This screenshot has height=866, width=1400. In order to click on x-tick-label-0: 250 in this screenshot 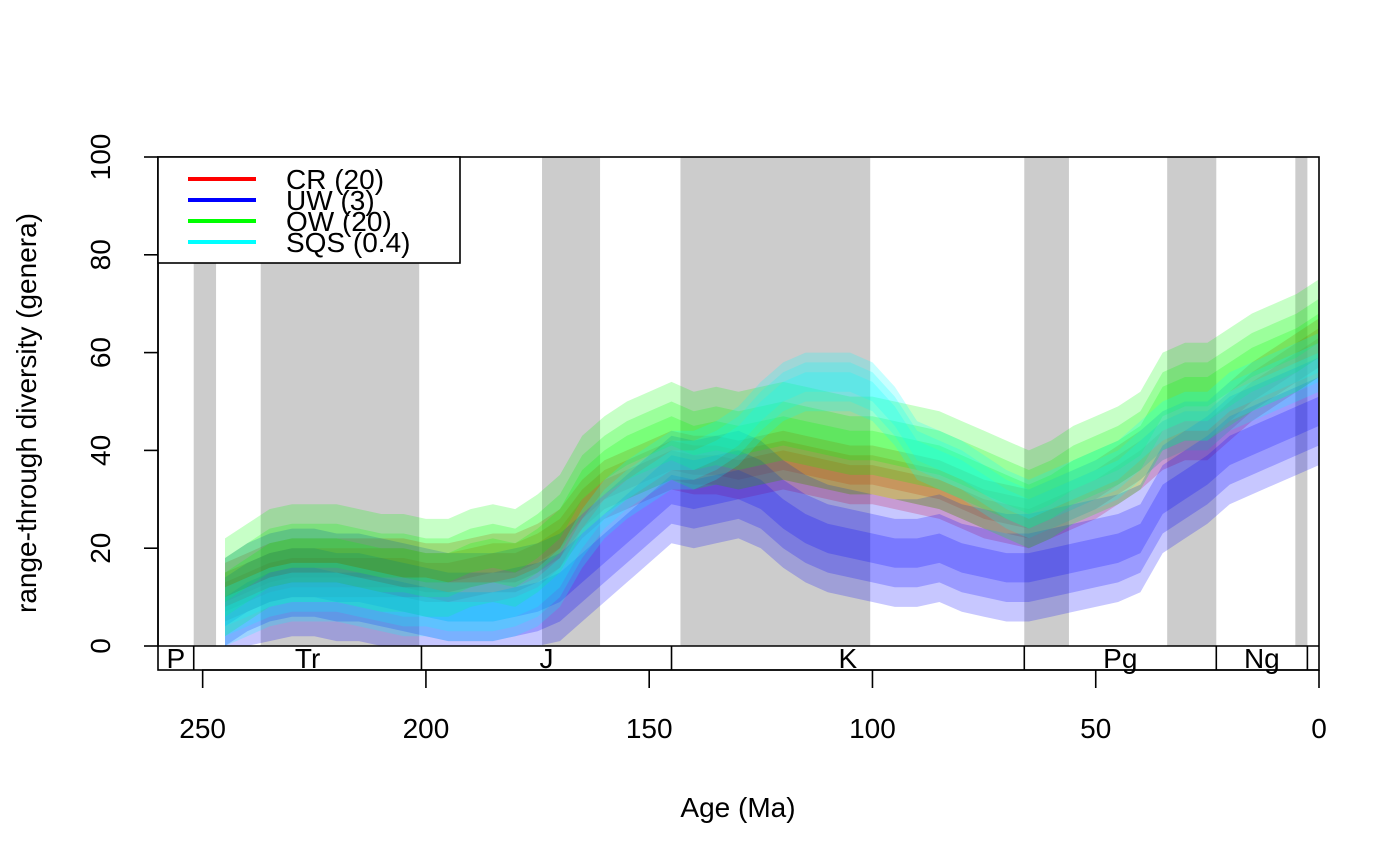, I will do `click(202, 728)`.